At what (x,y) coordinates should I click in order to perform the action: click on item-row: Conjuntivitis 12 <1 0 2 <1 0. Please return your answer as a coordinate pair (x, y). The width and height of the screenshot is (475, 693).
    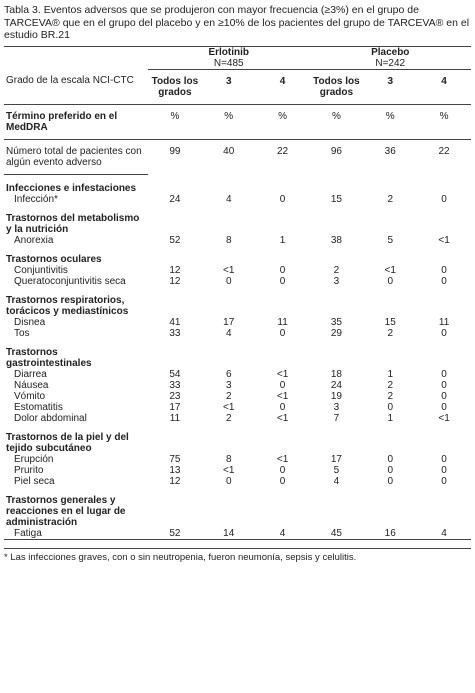
    Looking at the image, I should click on (237, 270).